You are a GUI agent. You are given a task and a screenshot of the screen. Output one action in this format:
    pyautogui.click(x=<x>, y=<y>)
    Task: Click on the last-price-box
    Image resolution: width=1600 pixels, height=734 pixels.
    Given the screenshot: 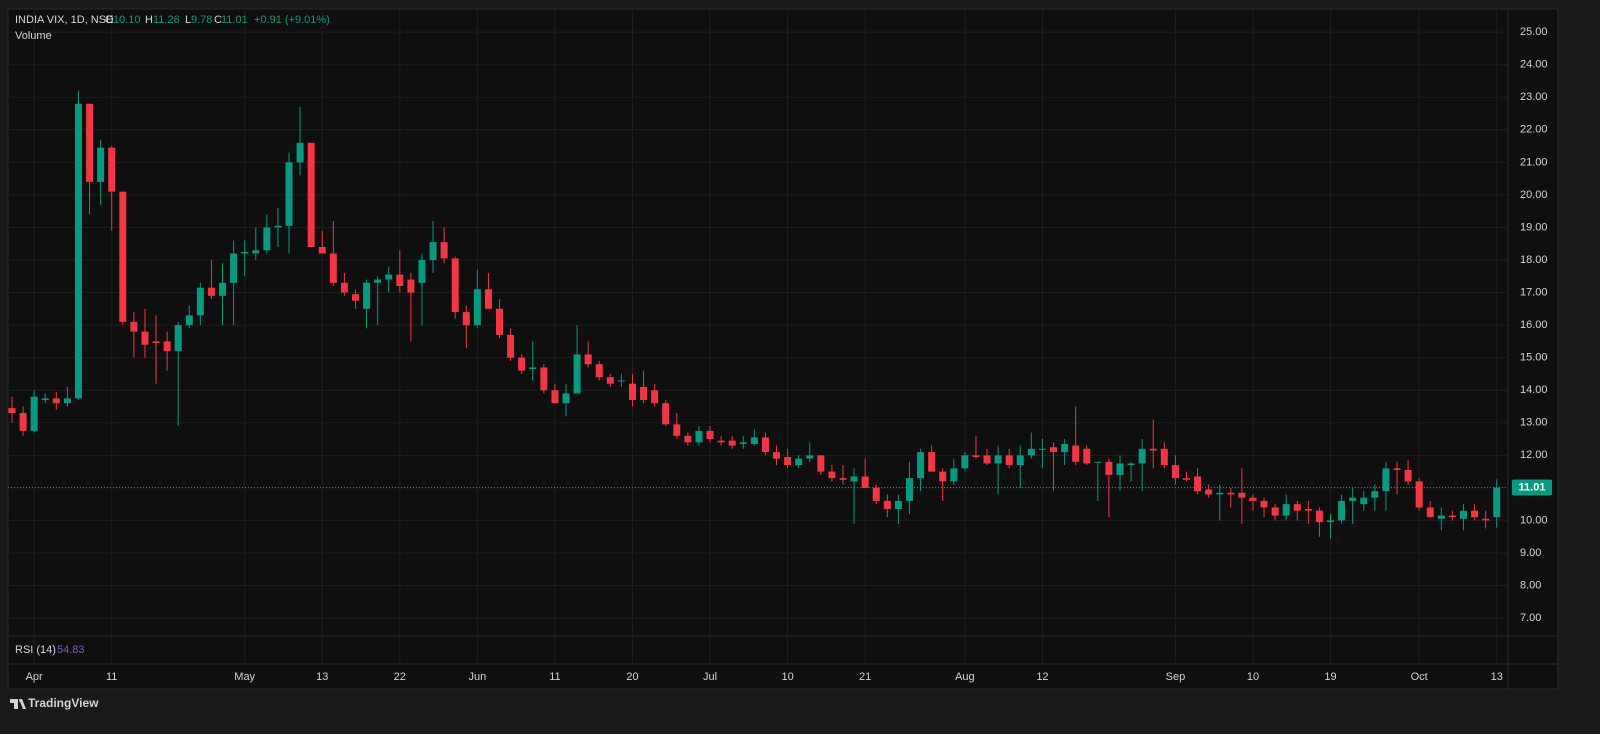 What is the action you would take?
    pyautogui.click(x=1532, y=487)
    